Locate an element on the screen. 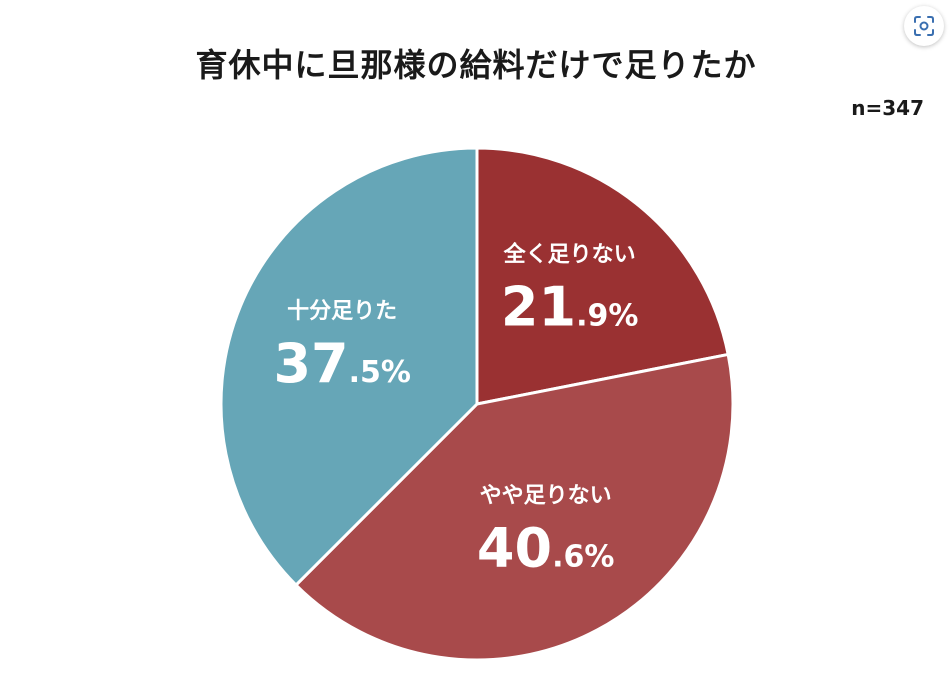 The height and width of the screenshot is (685, 952). chart-title: 育休中に旦那様の給料だけで足りたか is located at coordinates (476, 65).